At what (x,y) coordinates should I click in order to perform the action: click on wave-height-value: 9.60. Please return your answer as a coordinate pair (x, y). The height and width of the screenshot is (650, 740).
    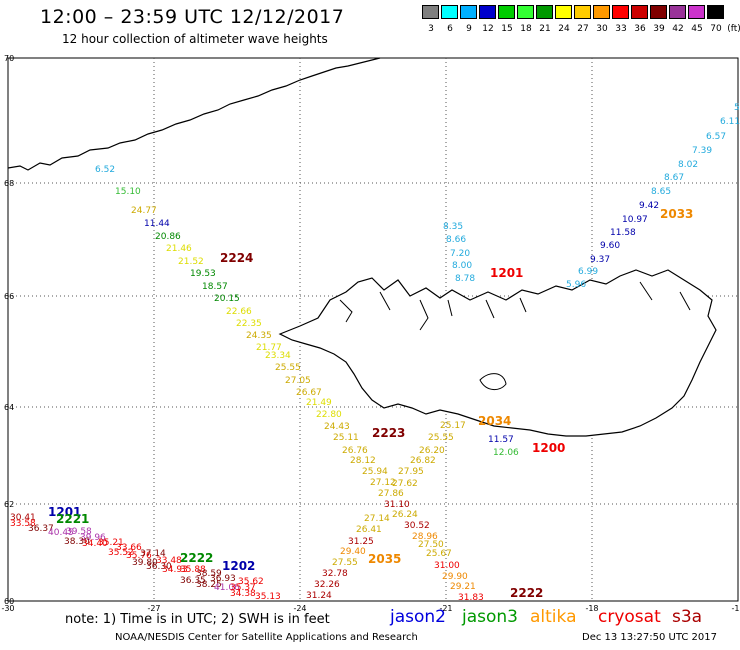
    Looking at the image, I should click on (610, 246).